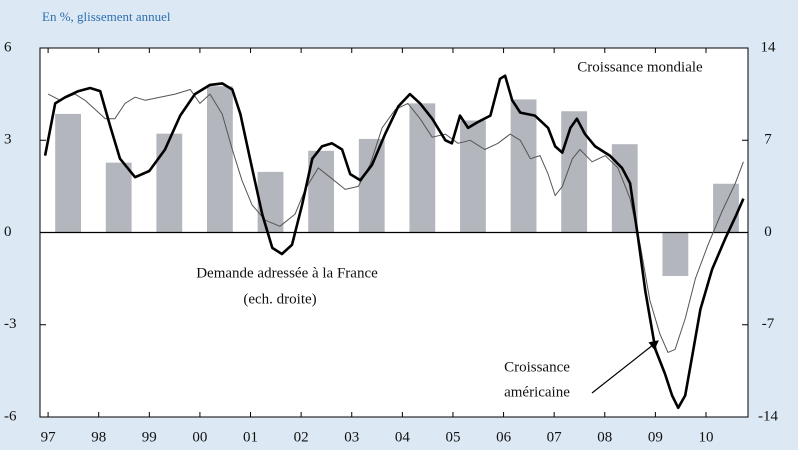 This screenshot has height=450, width=798. I want to click on y-tick-label: -3, so click(10, 324).